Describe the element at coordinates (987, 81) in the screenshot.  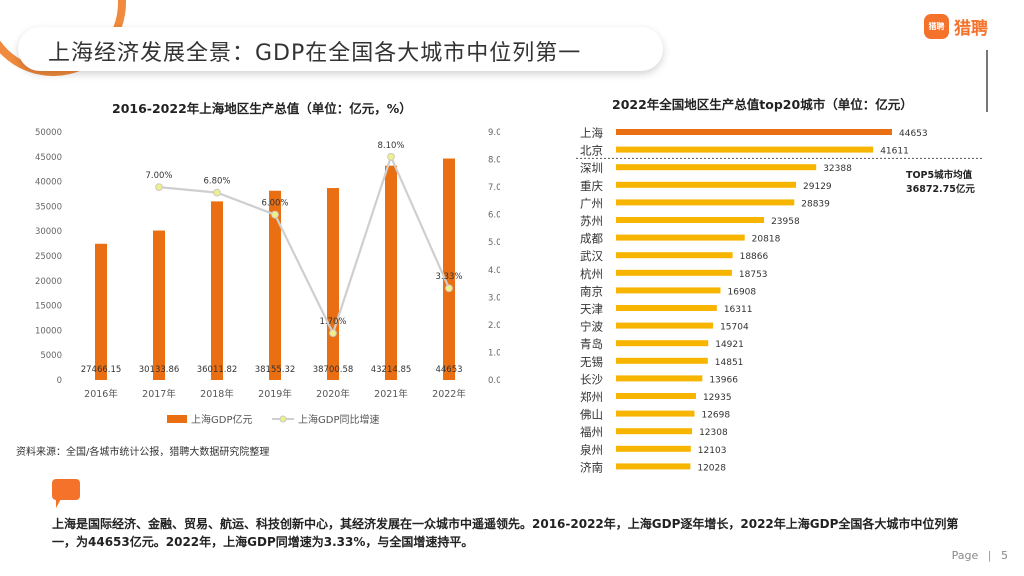
I see `divider` at that location.